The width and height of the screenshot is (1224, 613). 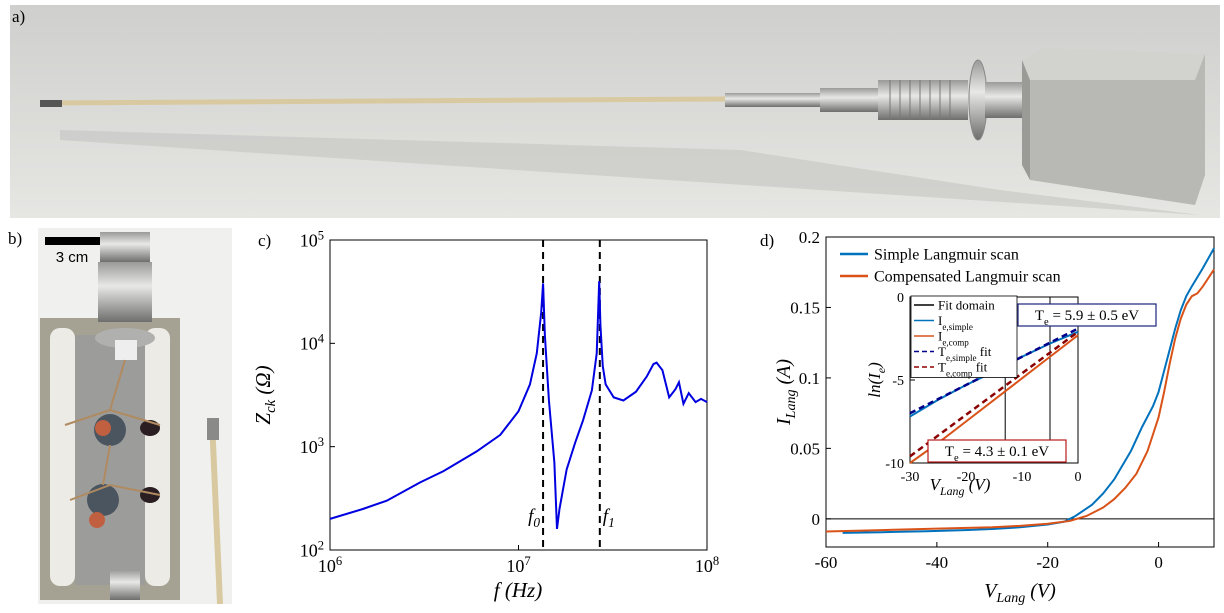 What do you see at coordinates (534, 518) in the screenshot?
I see `marker-label: f0​` at bounding box center [534, 518].